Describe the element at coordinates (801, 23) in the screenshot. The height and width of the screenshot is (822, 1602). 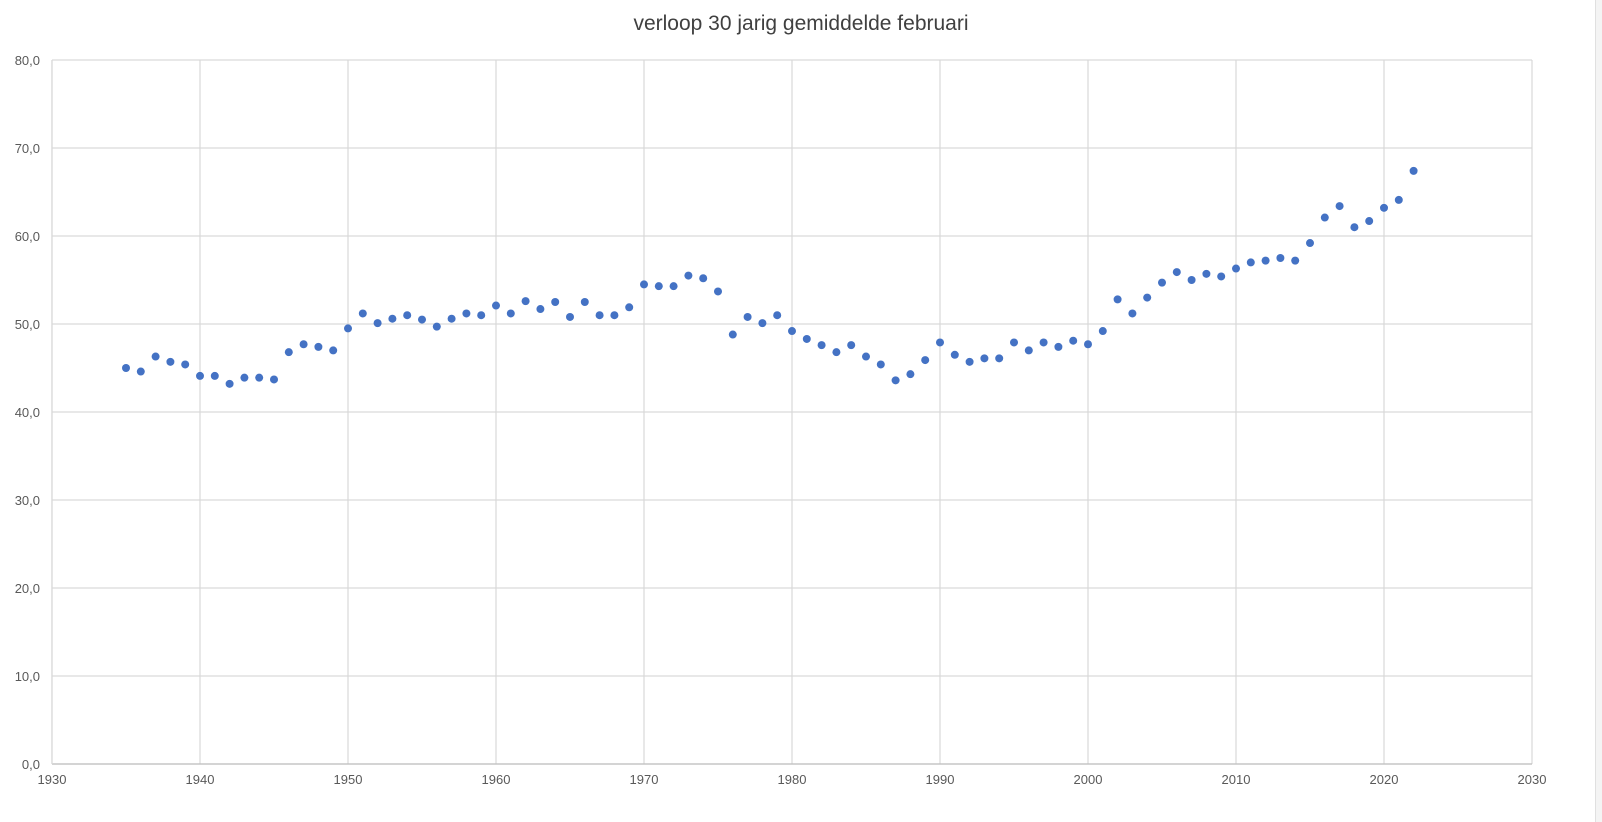
I see `chart-title: verloop 30 jarig gemiddelde februari` at that location.